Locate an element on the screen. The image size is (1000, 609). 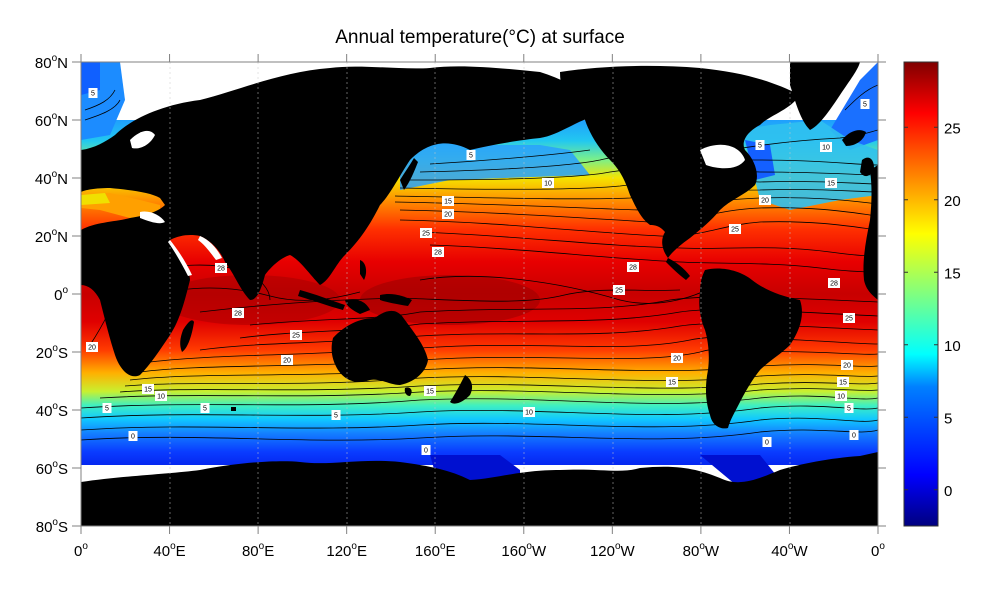
japan is located at coordinates (409, 174).